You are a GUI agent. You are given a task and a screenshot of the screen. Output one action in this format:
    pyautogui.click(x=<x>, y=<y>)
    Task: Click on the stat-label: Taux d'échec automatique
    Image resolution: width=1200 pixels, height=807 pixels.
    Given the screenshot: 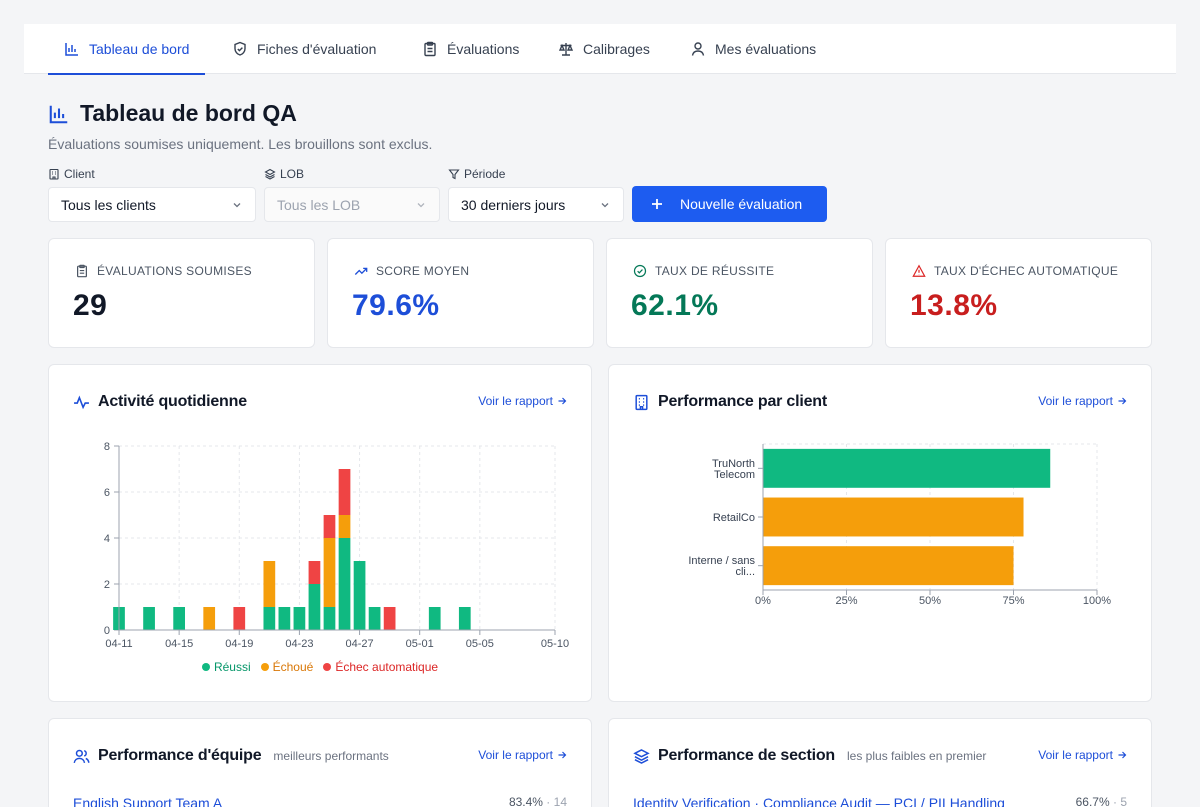 What is the action you would take?
    pyautogui.click(x=1015, y=271)
    